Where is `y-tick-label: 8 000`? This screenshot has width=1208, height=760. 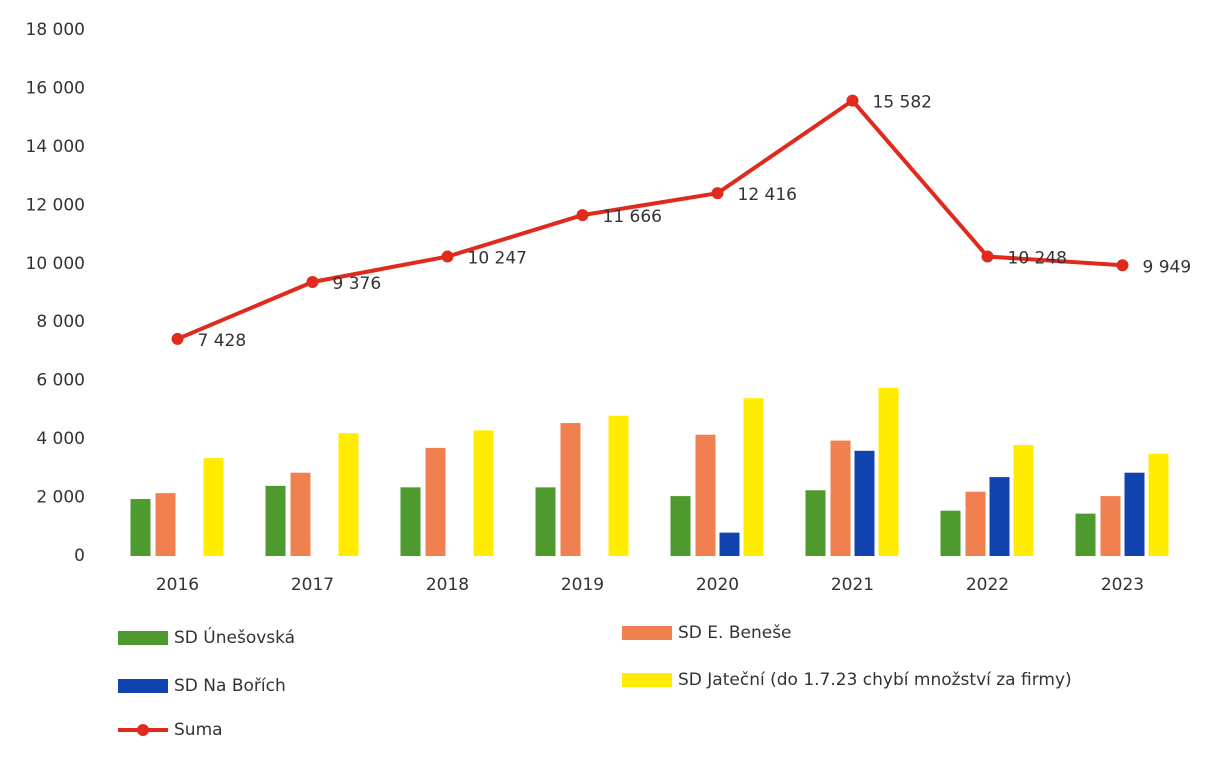
y-tick-label: 8 000 is located at coordinates (60, 322).